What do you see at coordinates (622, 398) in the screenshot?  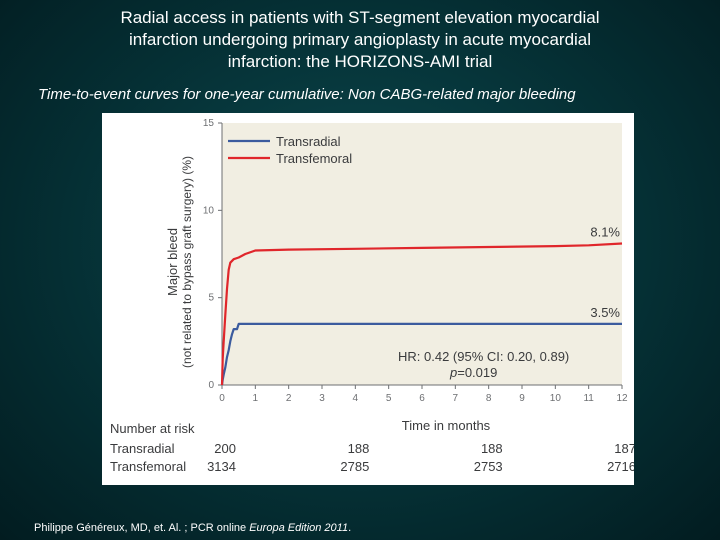 I see `x-tick-label: 12` at bounding box center [622, 398].